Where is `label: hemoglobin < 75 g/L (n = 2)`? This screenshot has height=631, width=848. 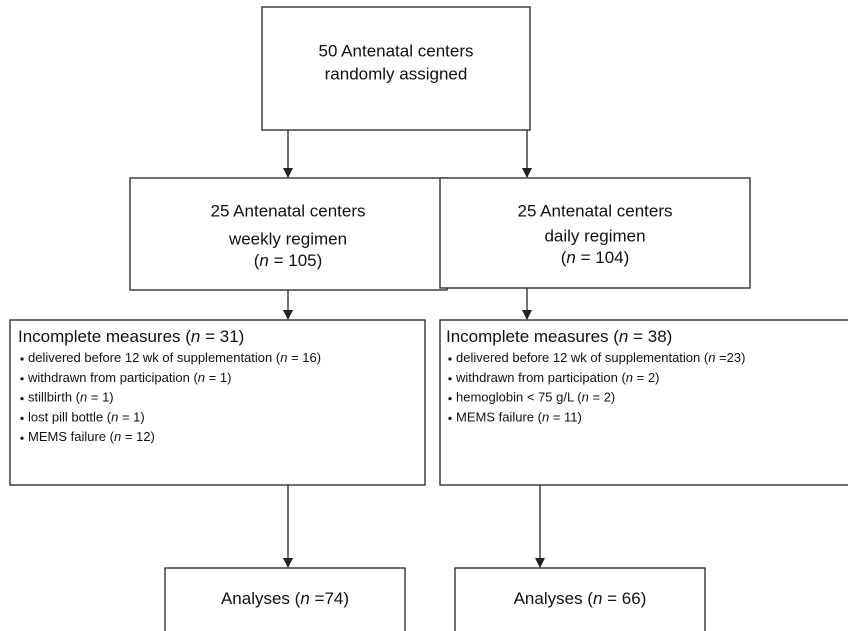
label: hemoglobin < 75 g/L (n = 2) is located at coordinates (535, 397).